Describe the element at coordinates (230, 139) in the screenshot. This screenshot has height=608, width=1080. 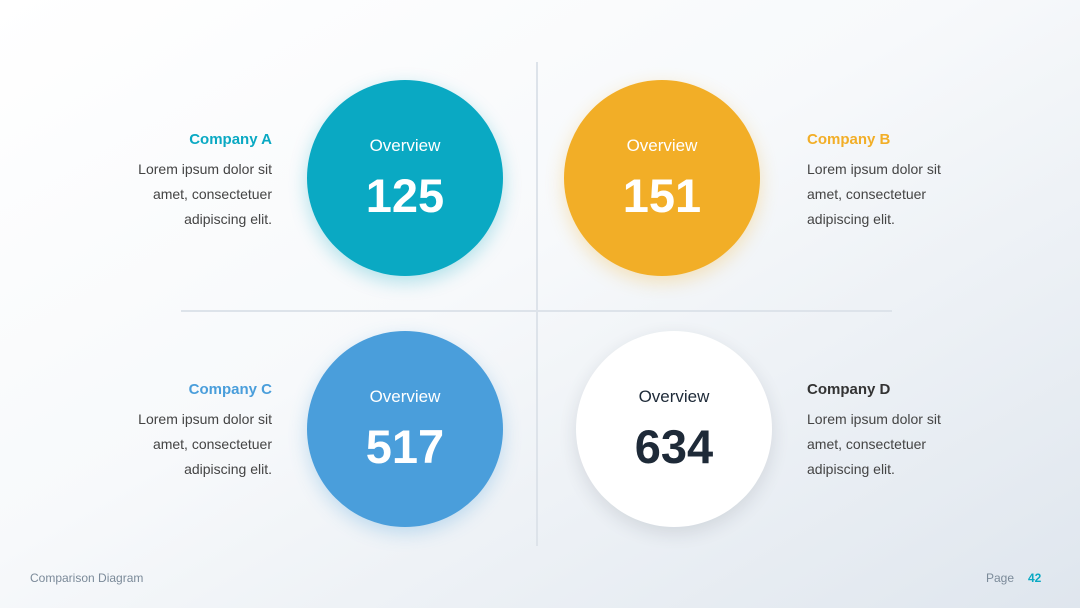
I see `company-name: Company A` at that location.